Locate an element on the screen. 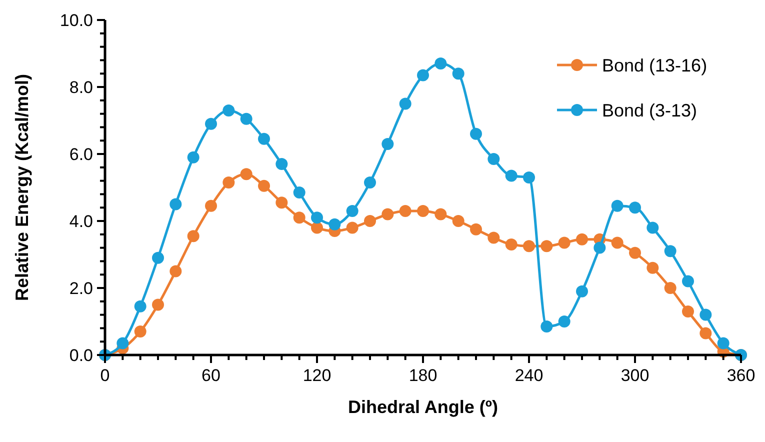 The image size is (765, 442). y-tick-label: 8.0 is located at coordinates (81, 87).